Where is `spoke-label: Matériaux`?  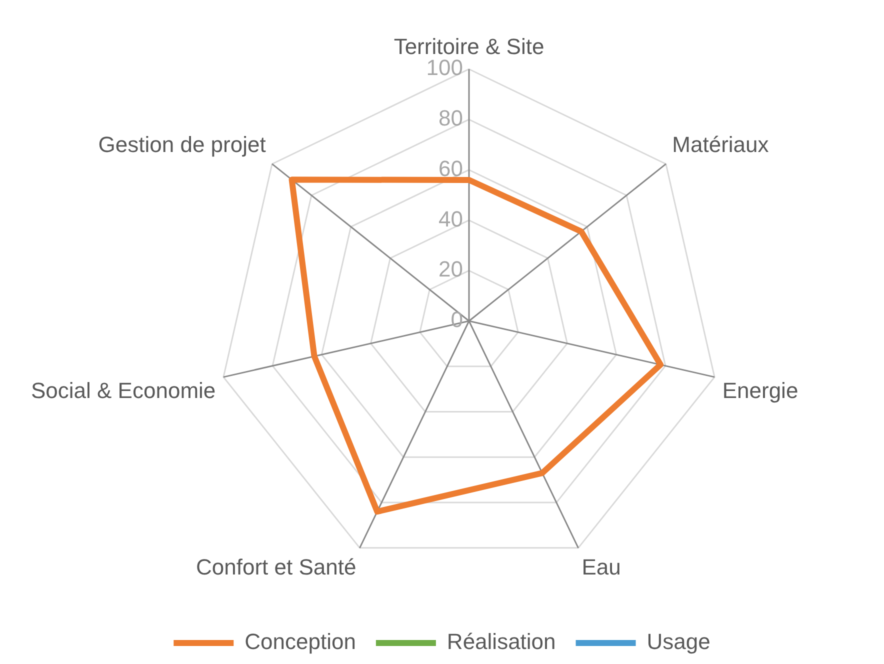
spoke-label: Matériaux is located at coordinates (720, 144).